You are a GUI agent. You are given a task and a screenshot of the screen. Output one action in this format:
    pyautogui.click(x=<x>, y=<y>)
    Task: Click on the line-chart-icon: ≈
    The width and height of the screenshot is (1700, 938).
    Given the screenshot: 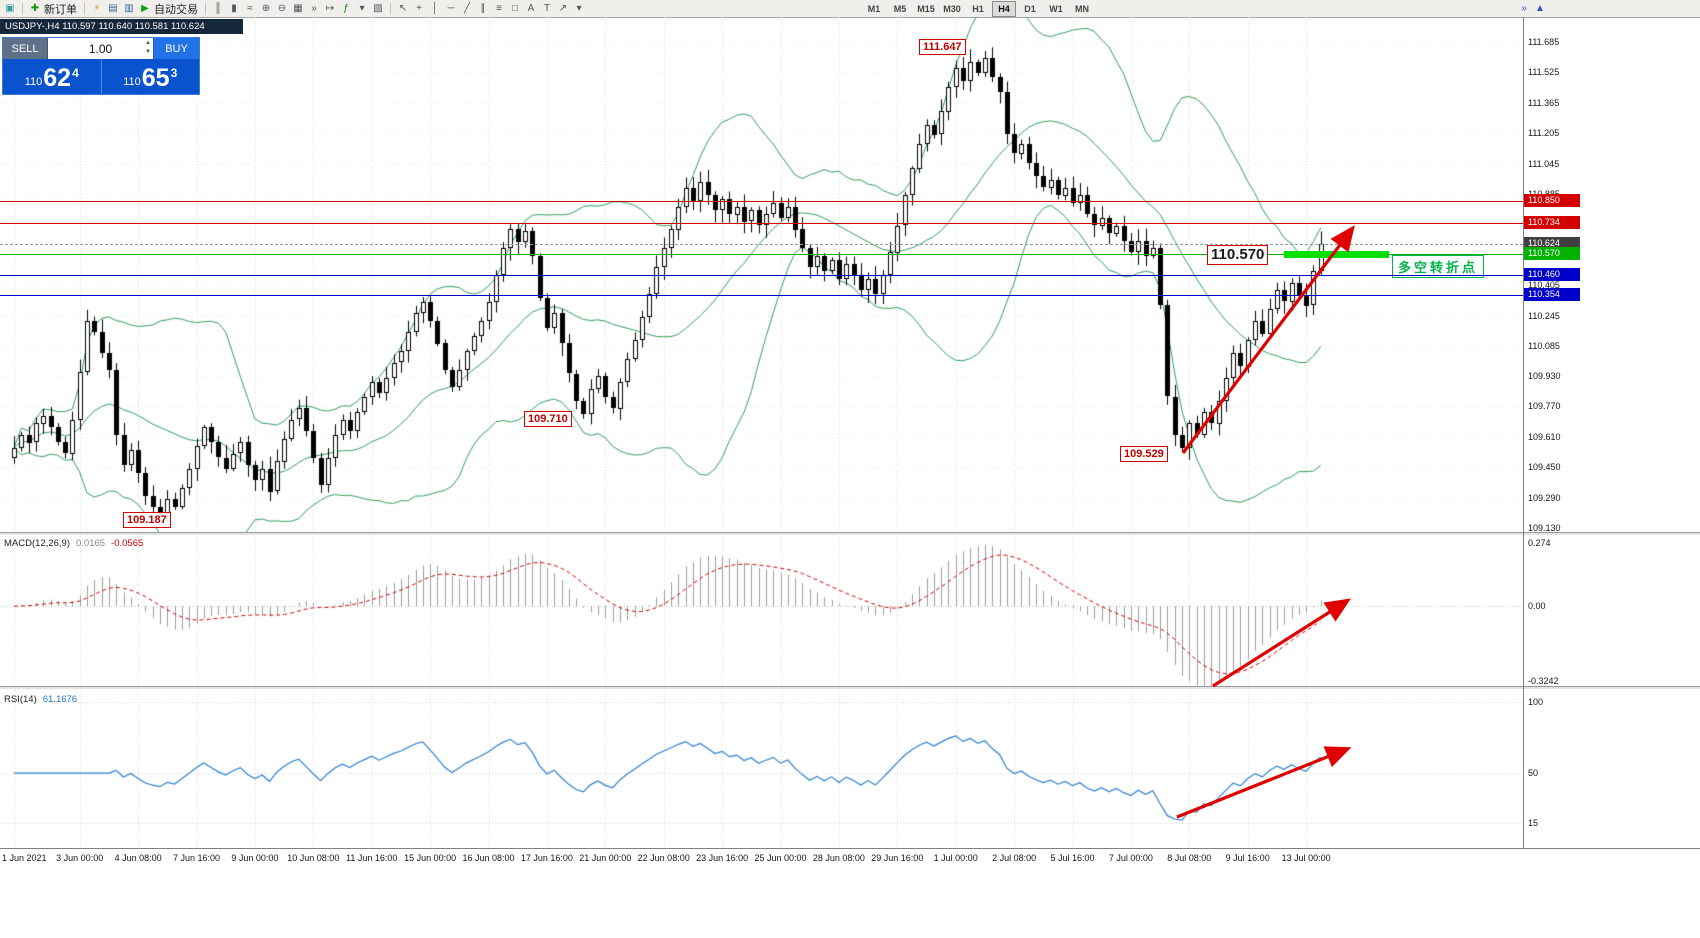 What is the action you would take?
    pyautogui.click(x=250, y=8)
    